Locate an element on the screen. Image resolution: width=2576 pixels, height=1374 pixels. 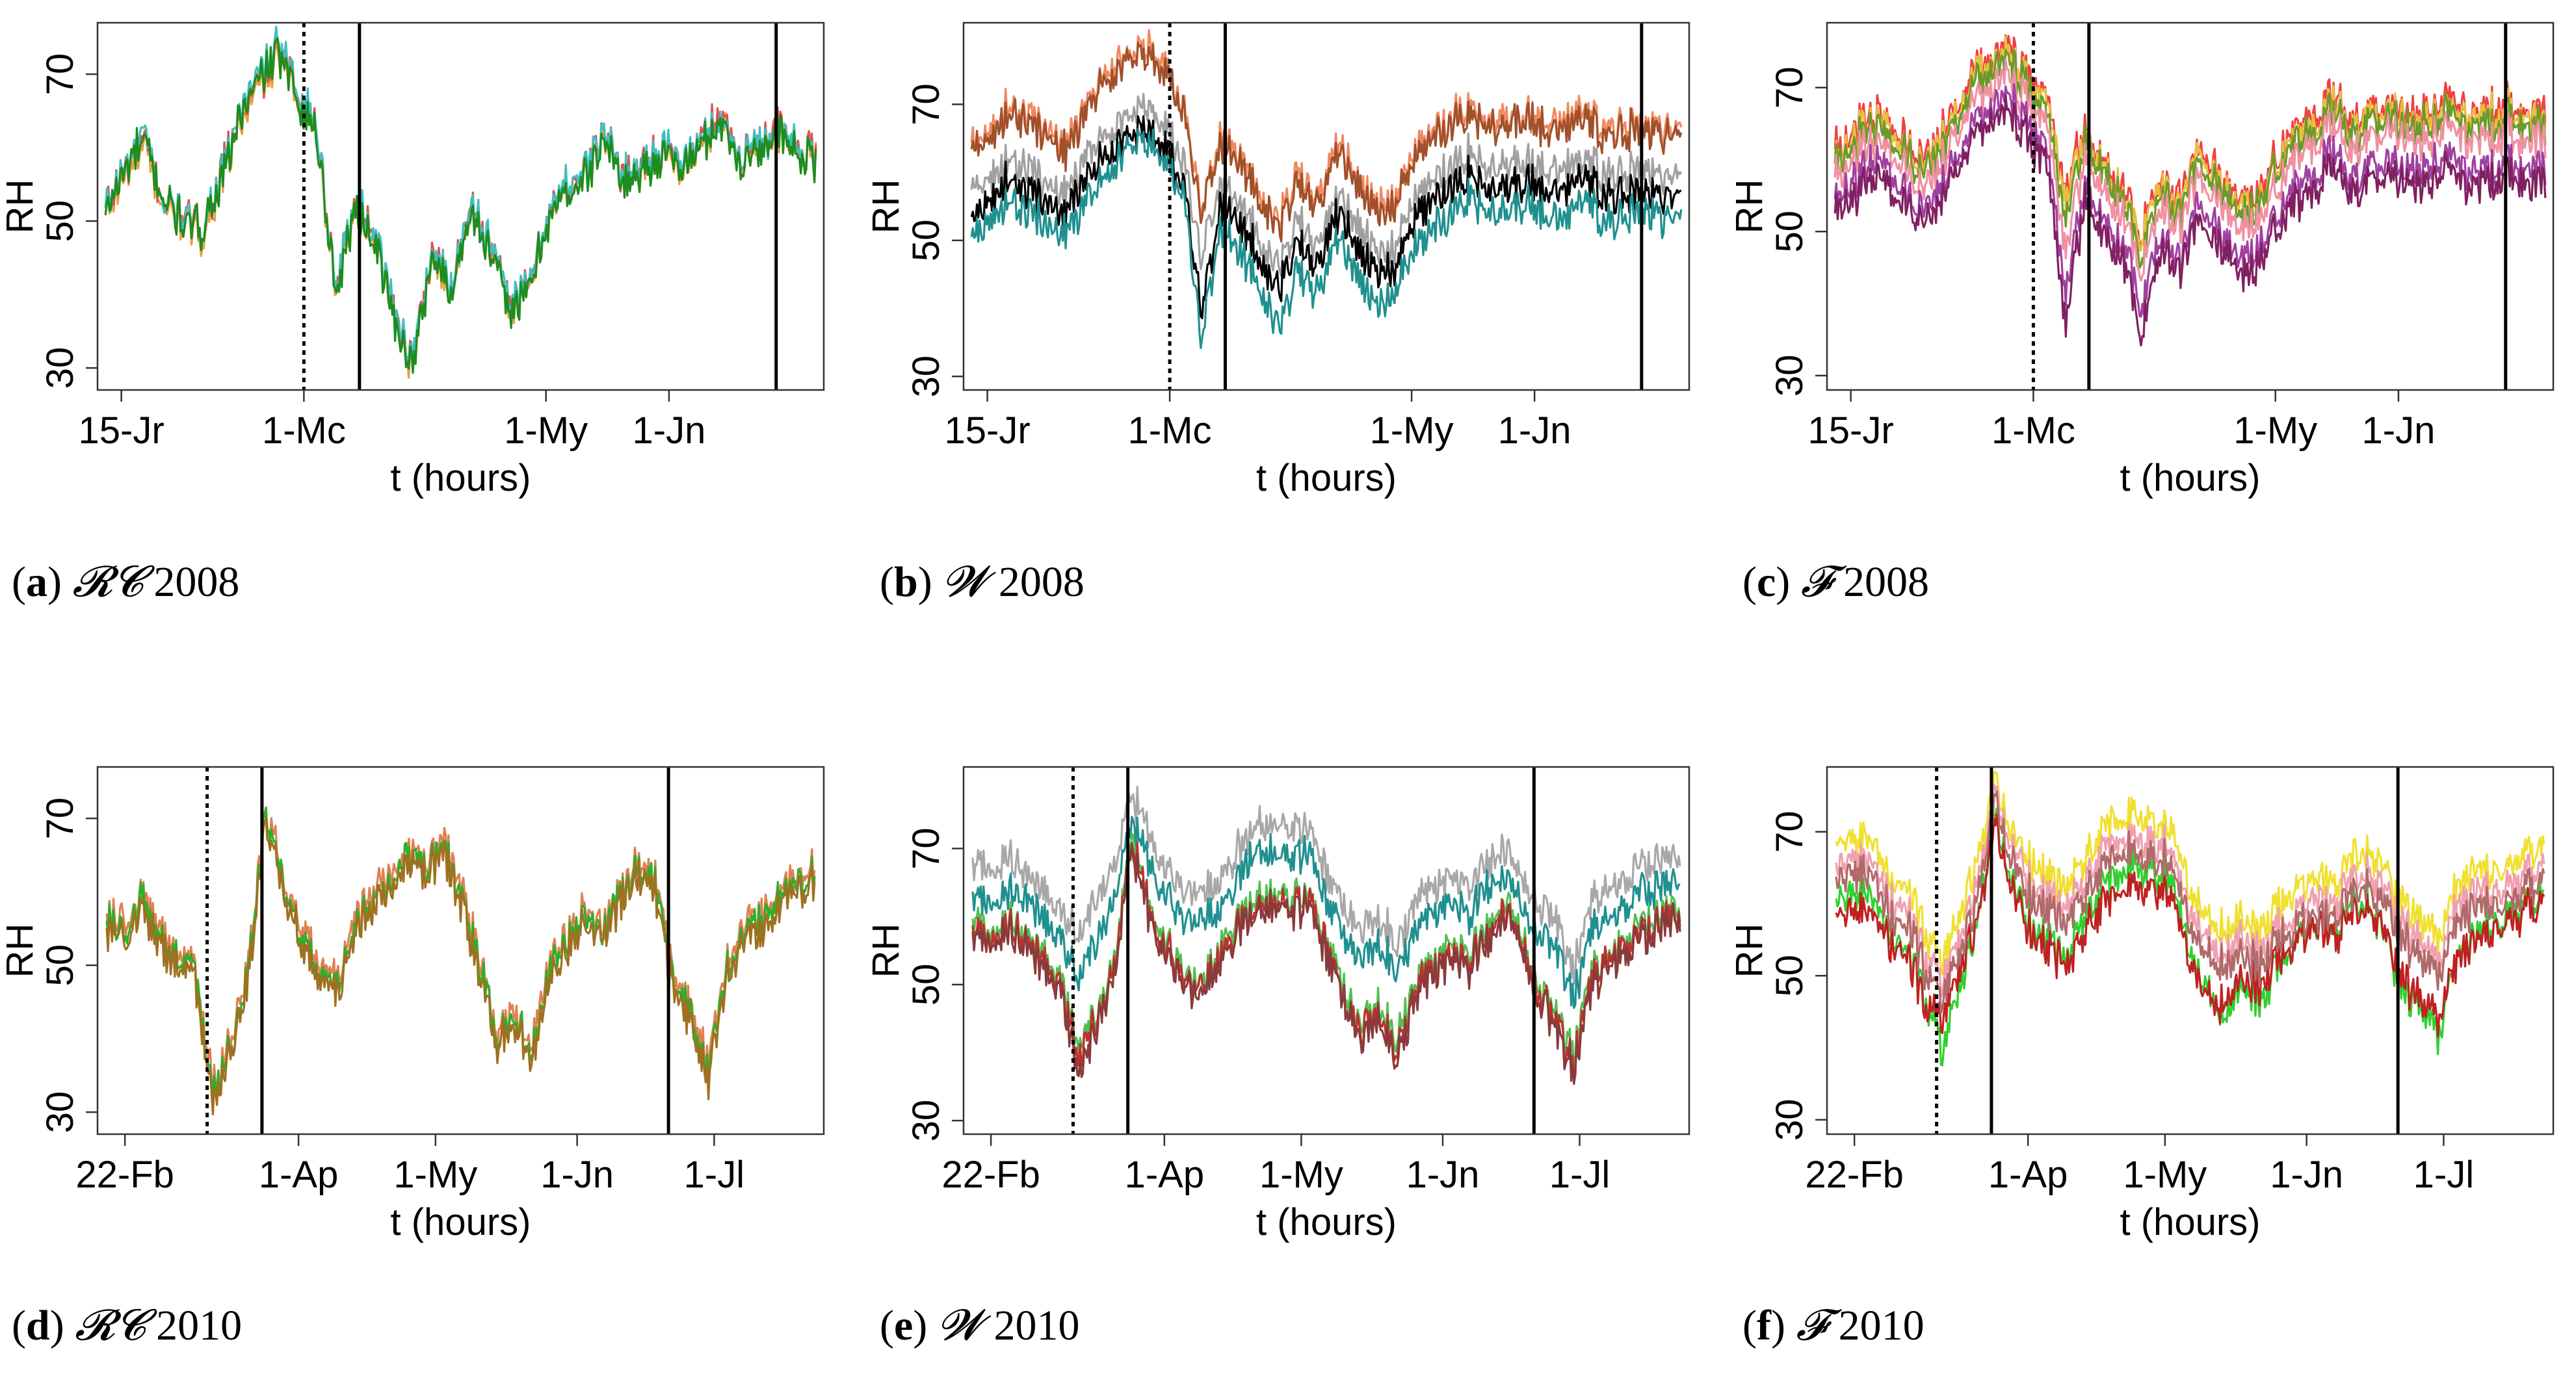
caption-f: (f) 𝓕 2010 is located at coordinates (1833, 1325).